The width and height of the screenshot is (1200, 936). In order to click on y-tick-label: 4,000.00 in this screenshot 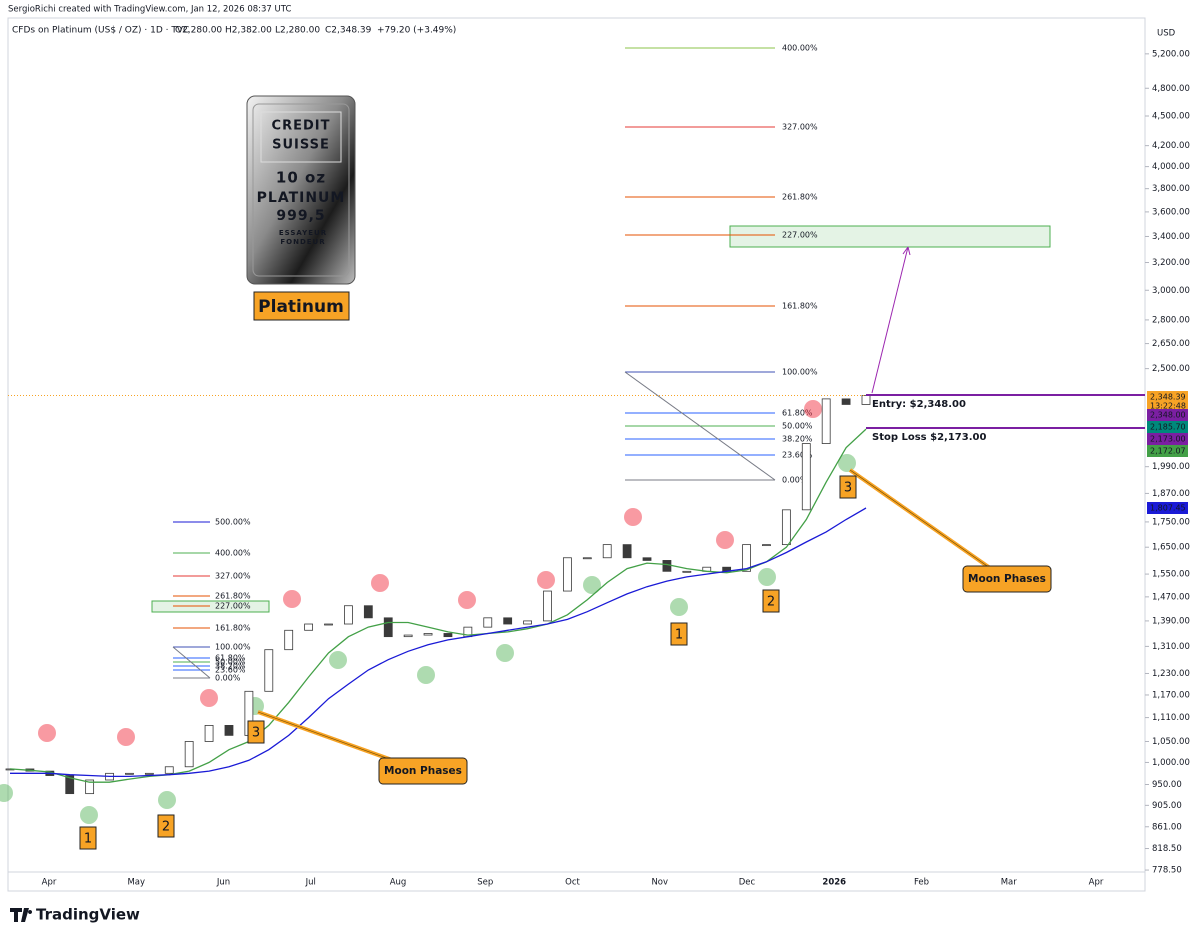, I will do `click(1171, 167)`.